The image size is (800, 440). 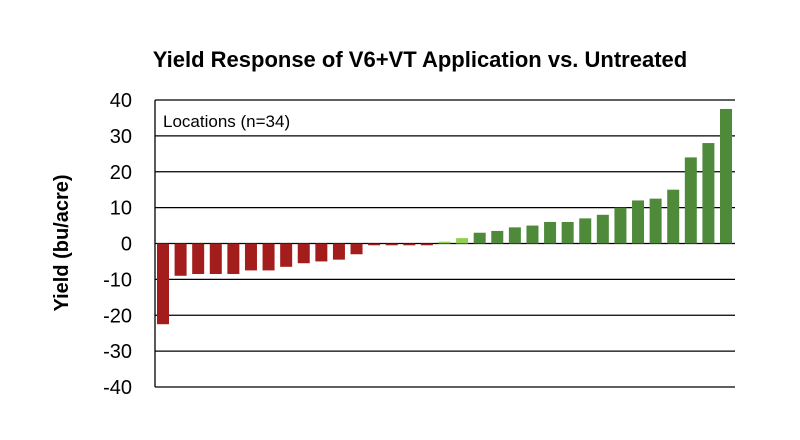 What do you see at coordinates (121, 173) in the screenshot?
I see `y-tick-label: 20` at bounding box center [121, 173].